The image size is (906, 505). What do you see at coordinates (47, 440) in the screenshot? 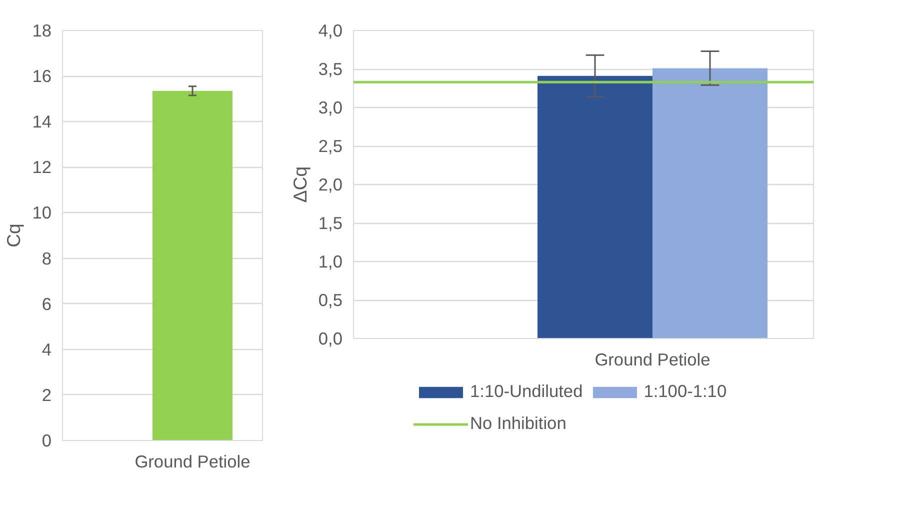
I see `y-tick-label: 0` at bounding box center [47, 440].